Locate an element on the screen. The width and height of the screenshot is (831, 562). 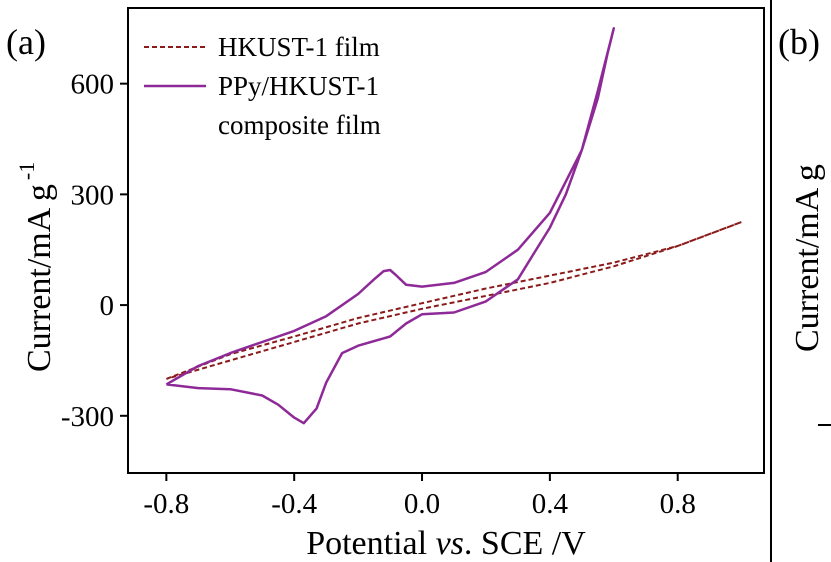
right-panel-ylabel-text: Current/mA g is located at coordinates (807, 258).